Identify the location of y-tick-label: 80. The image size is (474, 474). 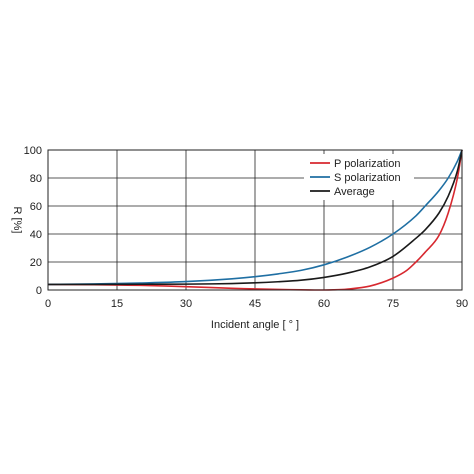
(36, 179).